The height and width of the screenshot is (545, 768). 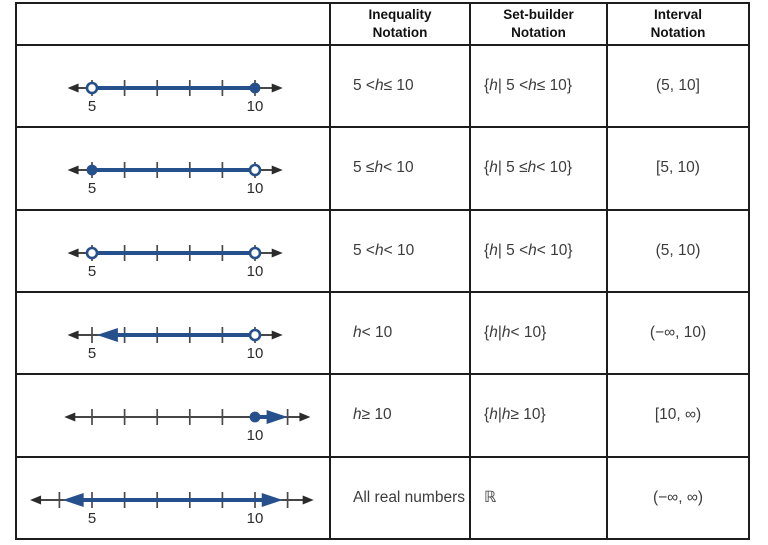 What do you see at coordinates (400, 333) in the screenshot?
I see `inequality-cell: h < 10` at bounding box center [400, 333].